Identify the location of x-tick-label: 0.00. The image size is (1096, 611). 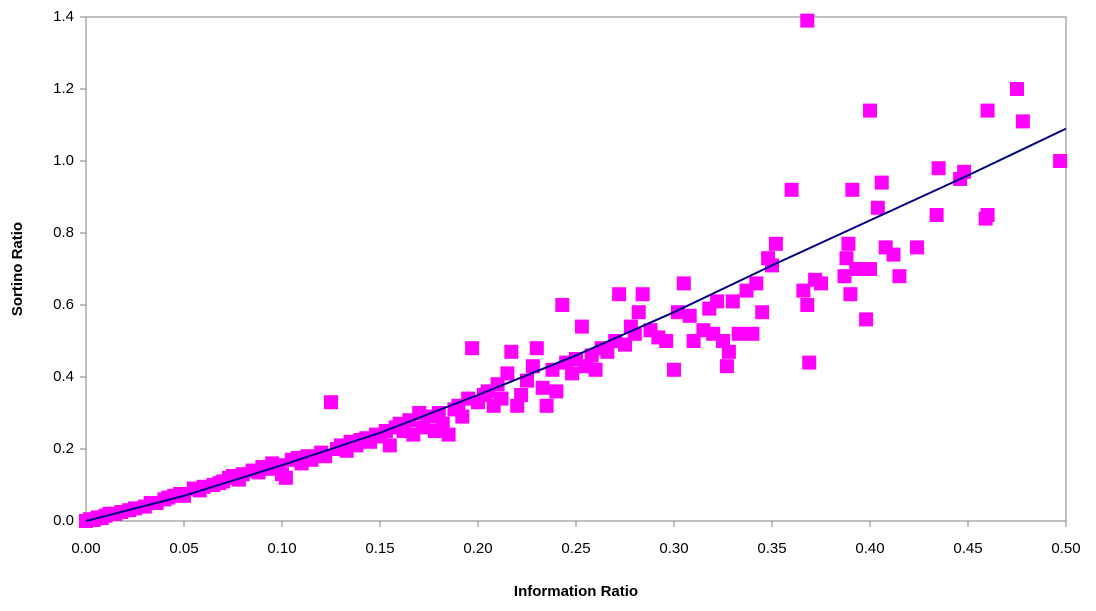
(85, 548).